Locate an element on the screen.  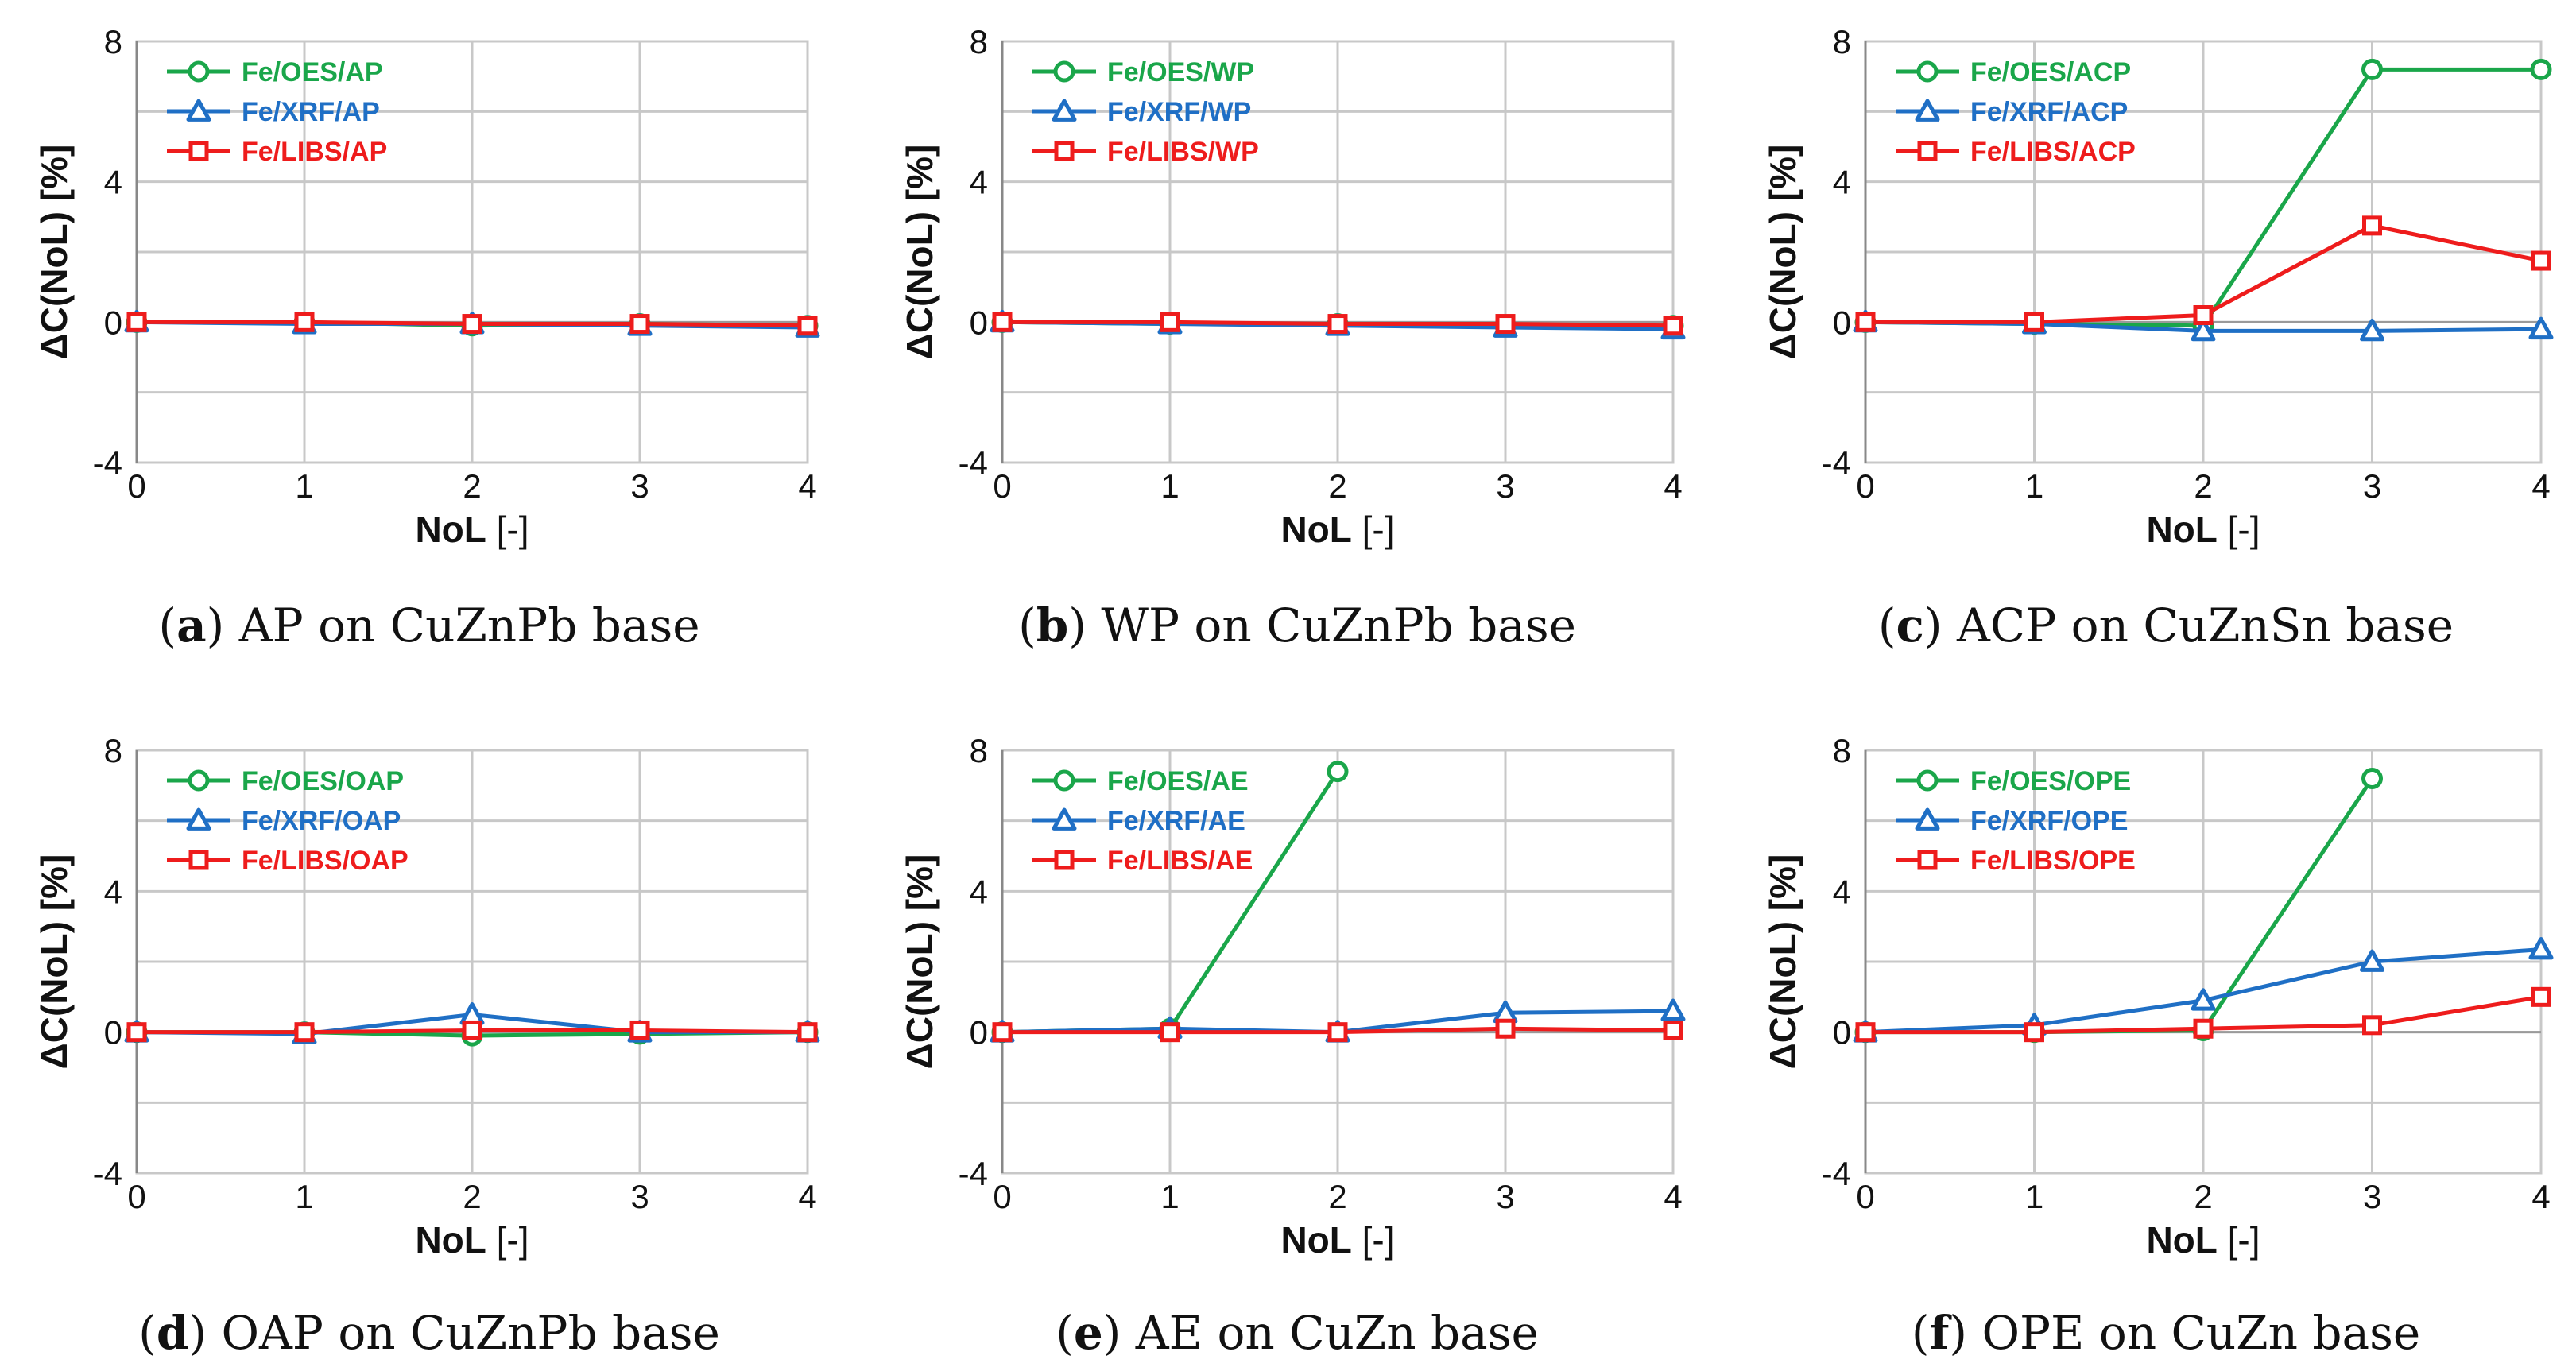
y-tick-label: 4 is located at coordinates (1842, 891).